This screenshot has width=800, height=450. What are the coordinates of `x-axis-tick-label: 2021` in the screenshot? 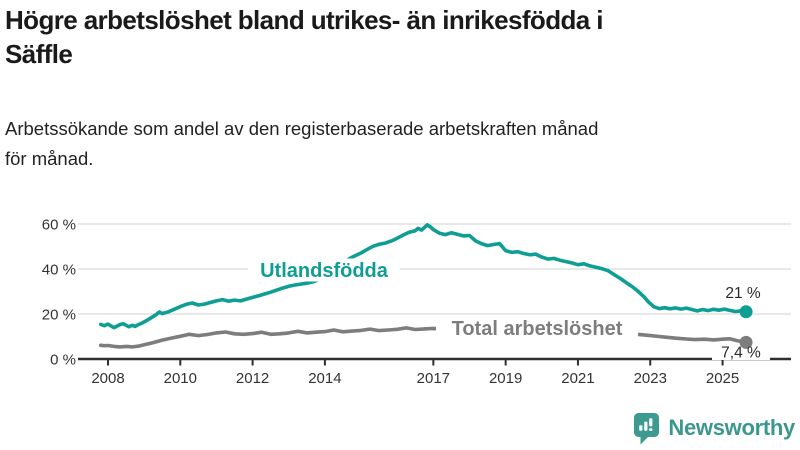 It's located at (577, 378).